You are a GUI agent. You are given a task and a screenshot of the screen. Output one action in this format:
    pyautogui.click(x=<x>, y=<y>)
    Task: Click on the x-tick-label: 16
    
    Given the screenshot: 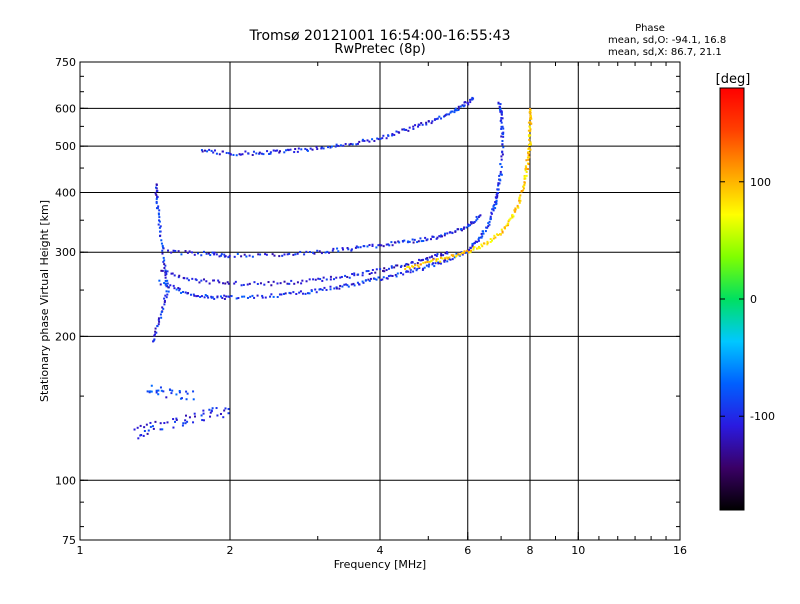 What is the action you would take?
    pyautogui.click(x=680, y=550)
    